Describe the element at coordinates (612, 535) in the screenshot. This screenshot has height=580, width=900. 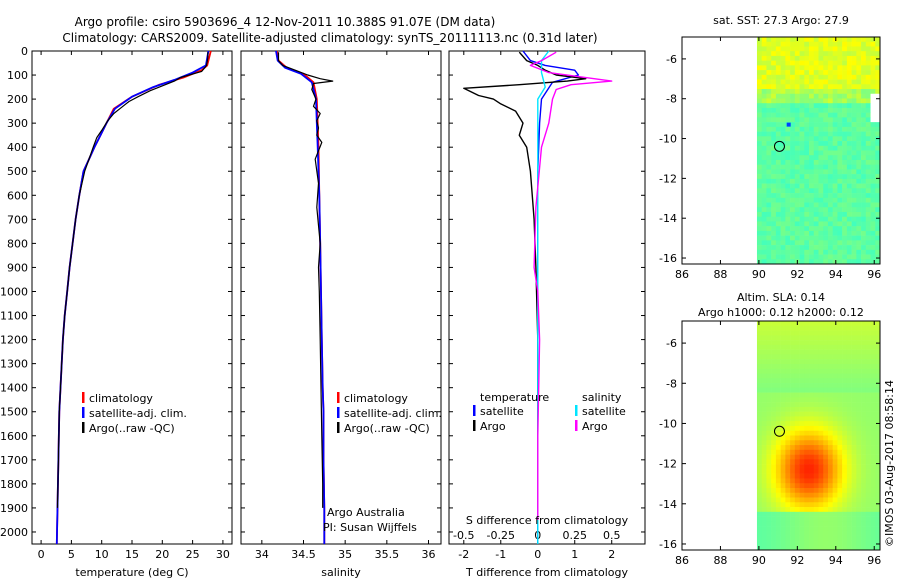
I see `diff-s-tick-label: 0.5` at that location.